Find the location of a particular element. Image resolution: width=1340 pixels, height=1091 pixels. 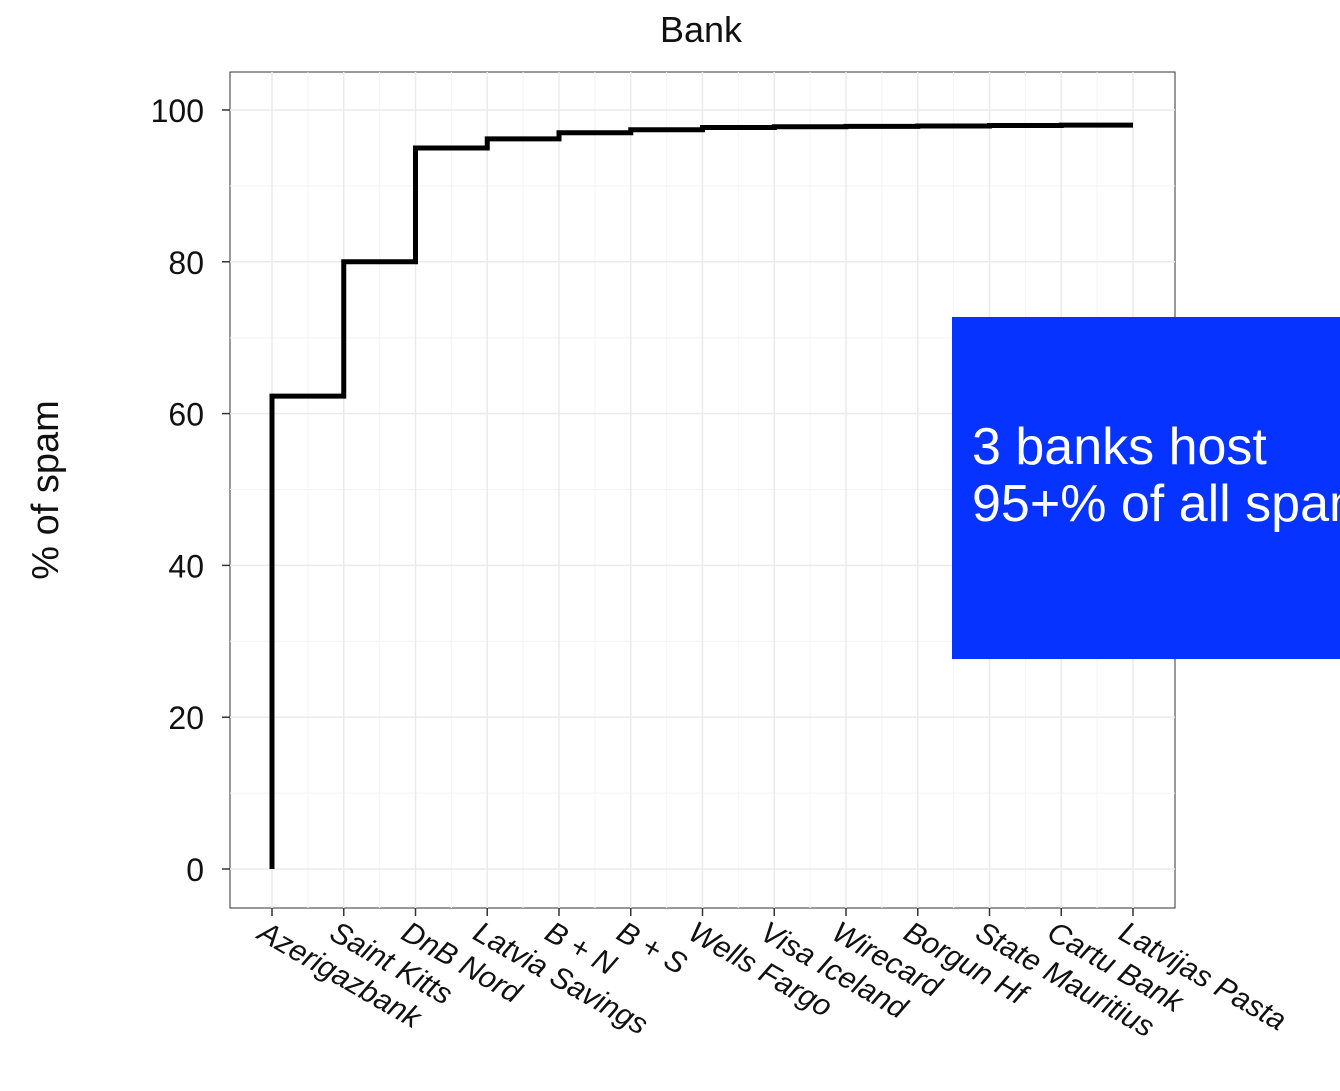

annotation-line-2: 95+% of all spam is located at coordinates (1156, 504).